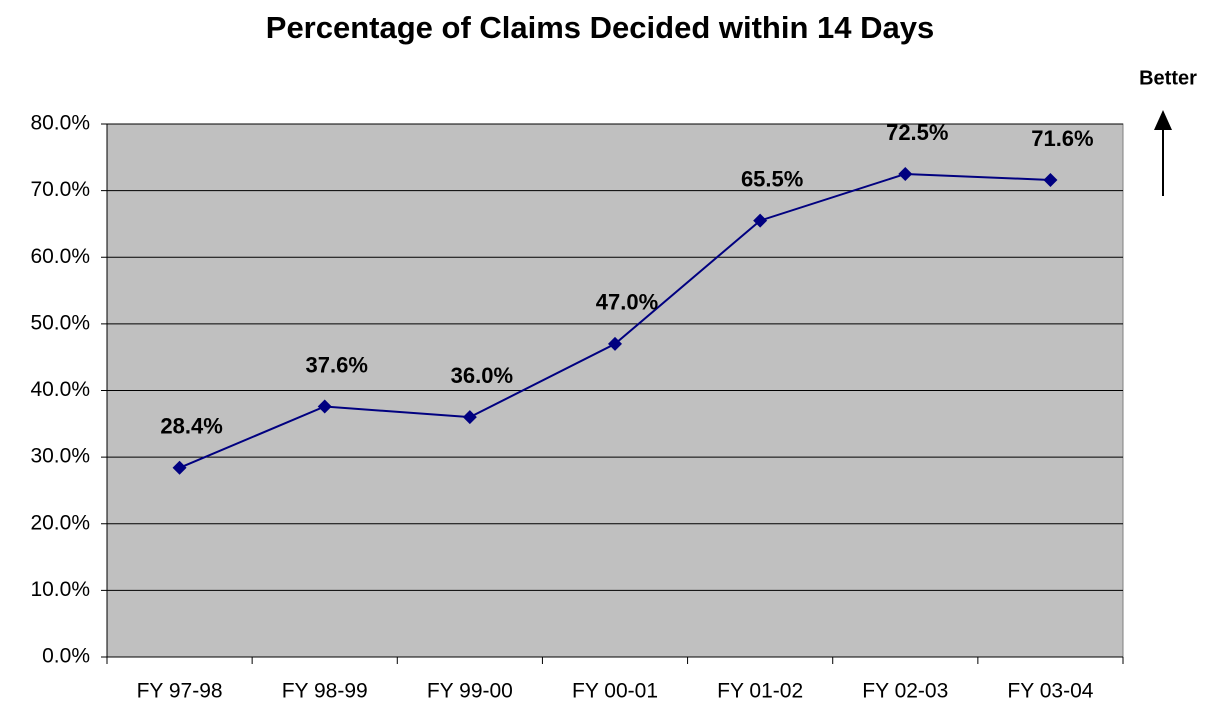  What do you see at coordinates (1050, 691) in the screenshot?
I see `x-tick-label: FY 03-04` at bounding box center [1050, 691].